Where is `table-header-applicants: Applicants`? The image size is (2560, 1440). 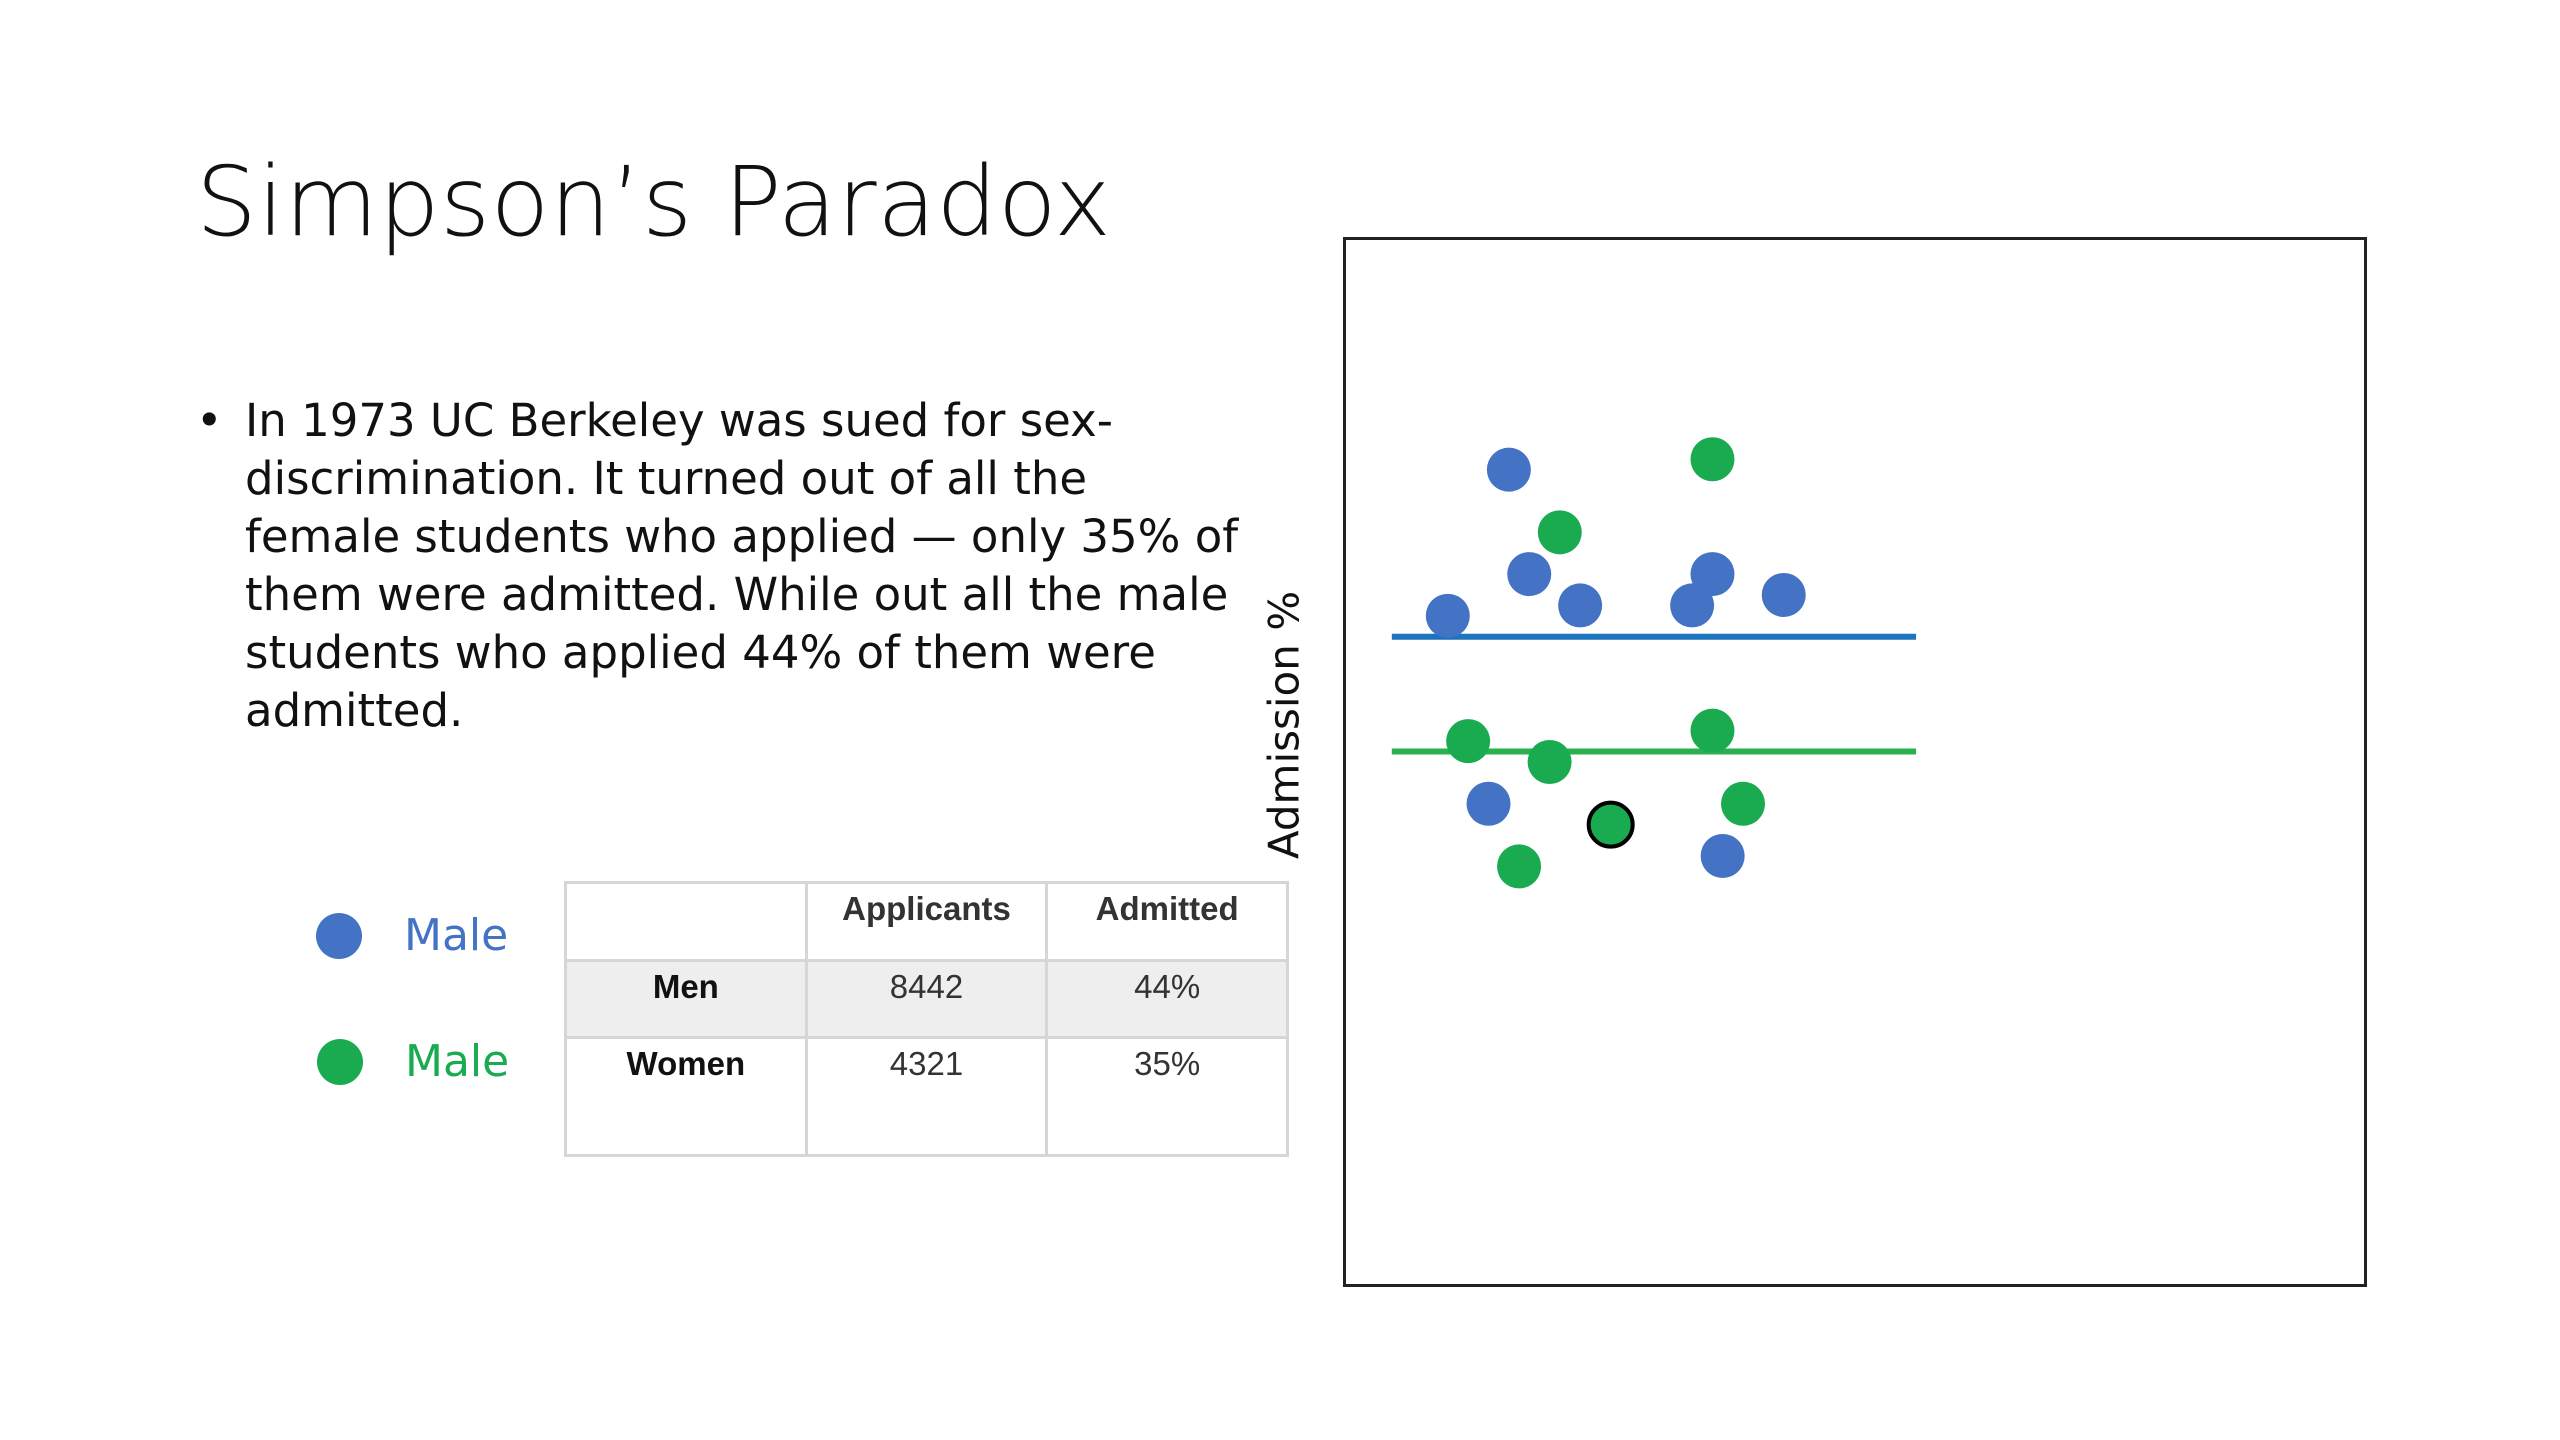 table-header-applicants: Applicants is located at coordinates (926, 921).